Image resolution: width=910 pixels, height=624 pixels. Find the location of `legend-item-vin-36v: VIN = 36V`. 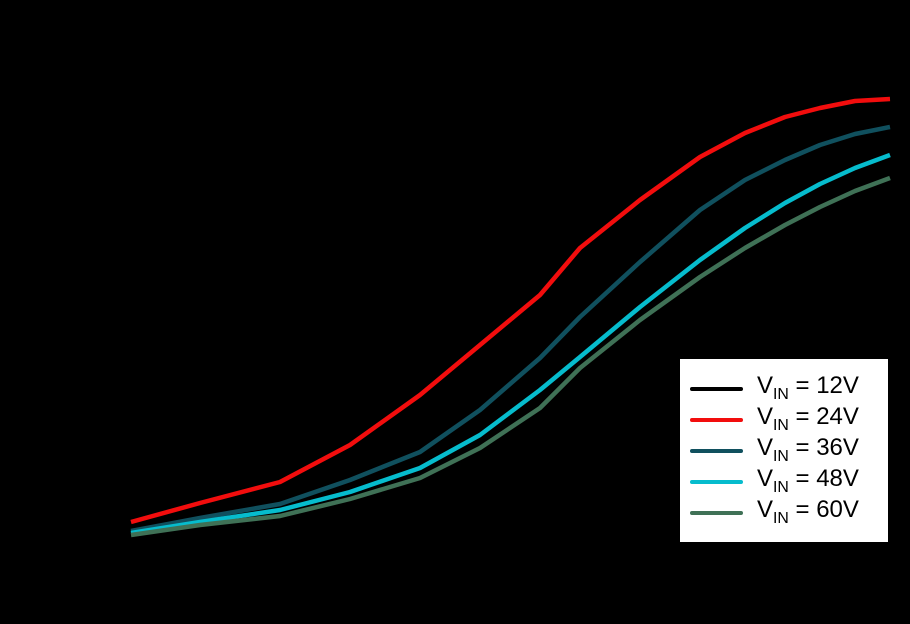

legend-item-vin-36v: VIN = 36V is located at coordinates (784, 450).